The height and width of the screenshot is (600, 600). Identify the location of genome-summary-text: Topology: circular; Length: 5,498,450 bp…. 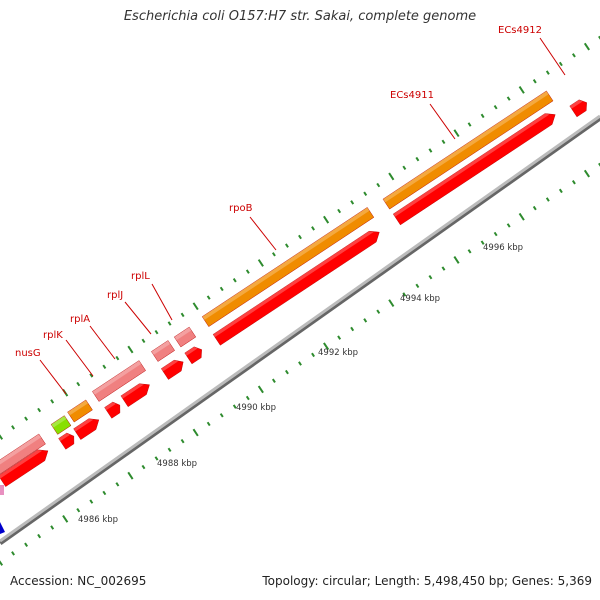
(427, 581).